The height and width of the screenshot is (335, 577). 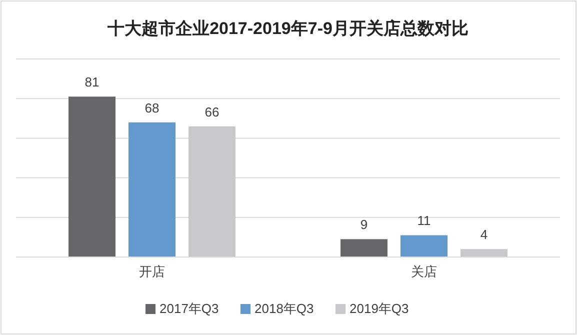 What do you see at coordinates (212, 112) in the screenshot?
I see `data-label: 66` at bounding box center [212, 112].